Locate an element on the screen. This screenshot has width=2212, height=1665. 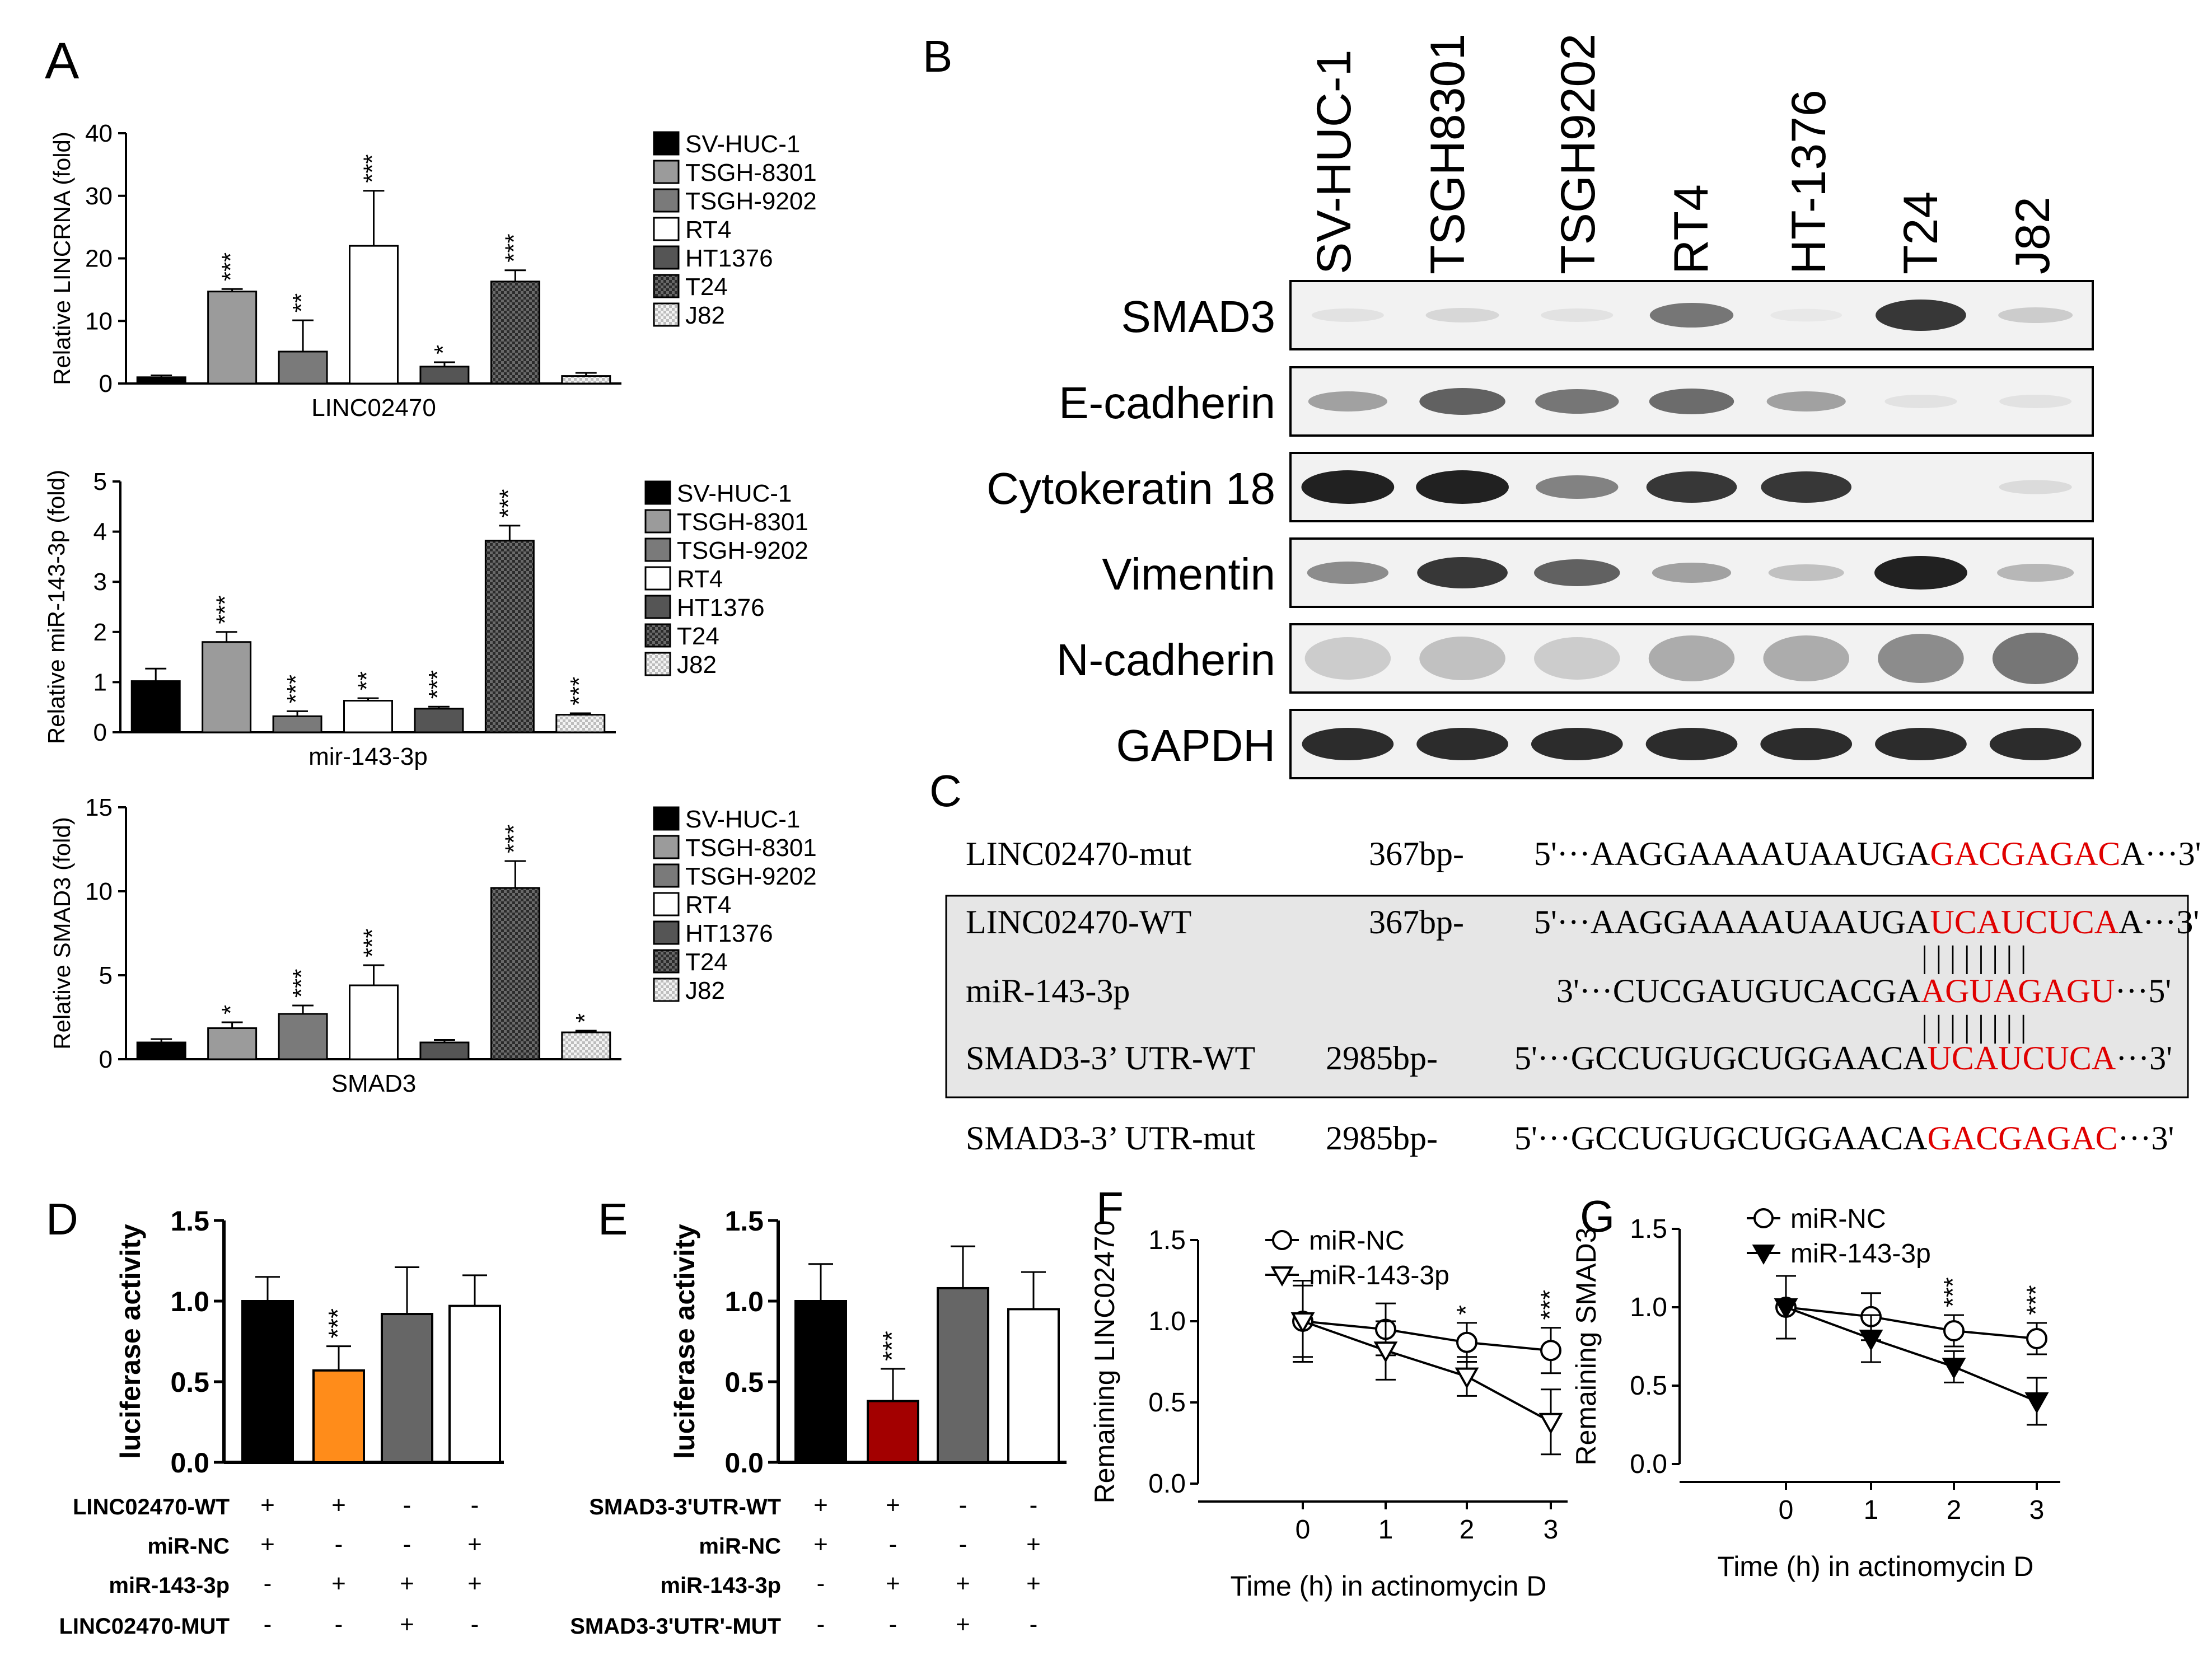
protein-label: E-cadherin is located at coordinates (1167, 403).